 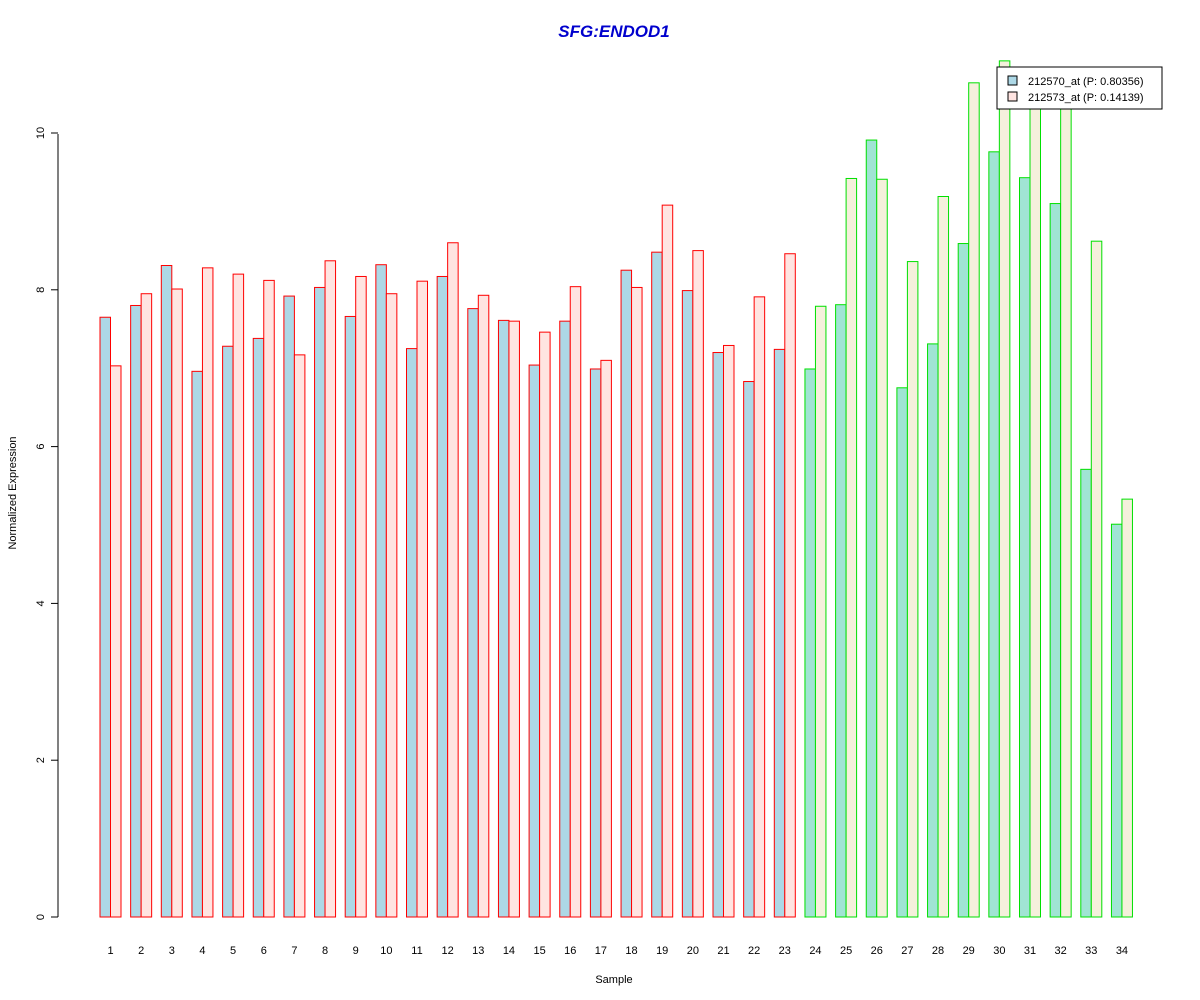 What do you see at coordinates (41, 447) in the screenshot?
I see `y-tick-label: 6` at bounding box center [41, 447].